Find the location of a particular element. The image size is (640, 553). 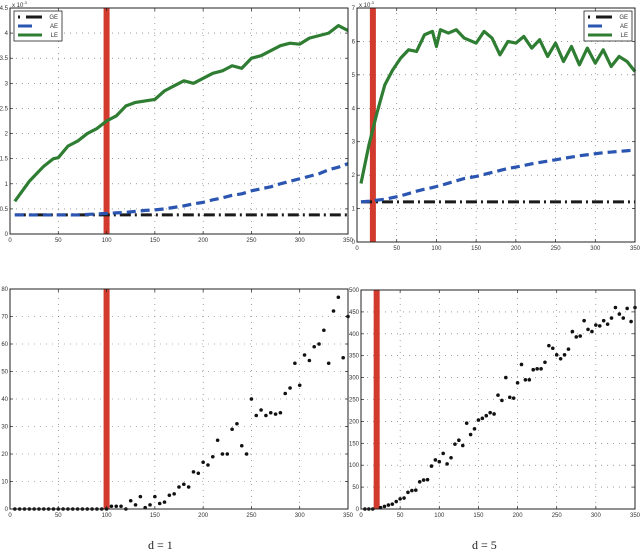

y-tick-label: 10 is located at coordinates (4, 483).